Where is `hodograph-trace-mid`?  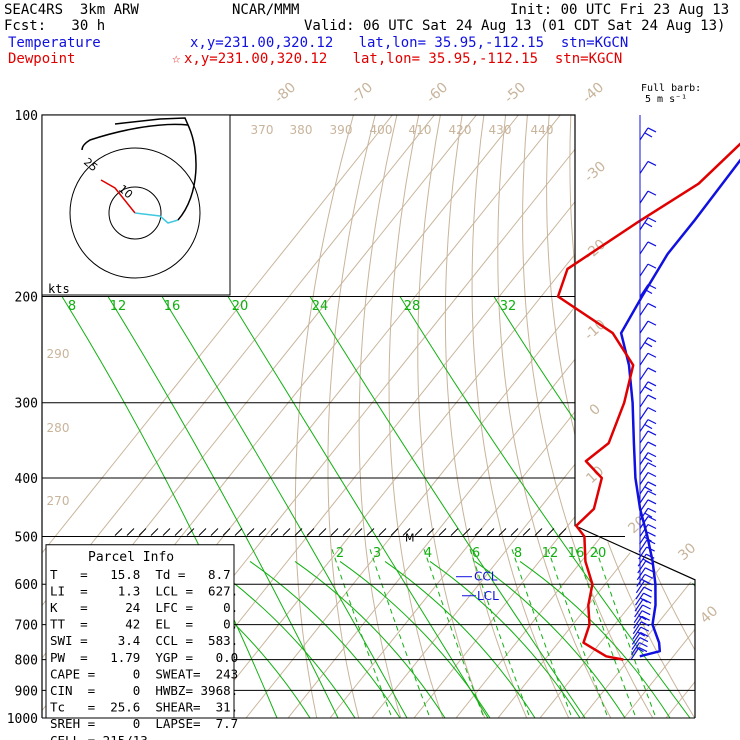 hodograph-trace-mid is located at coordinates (156, 218).